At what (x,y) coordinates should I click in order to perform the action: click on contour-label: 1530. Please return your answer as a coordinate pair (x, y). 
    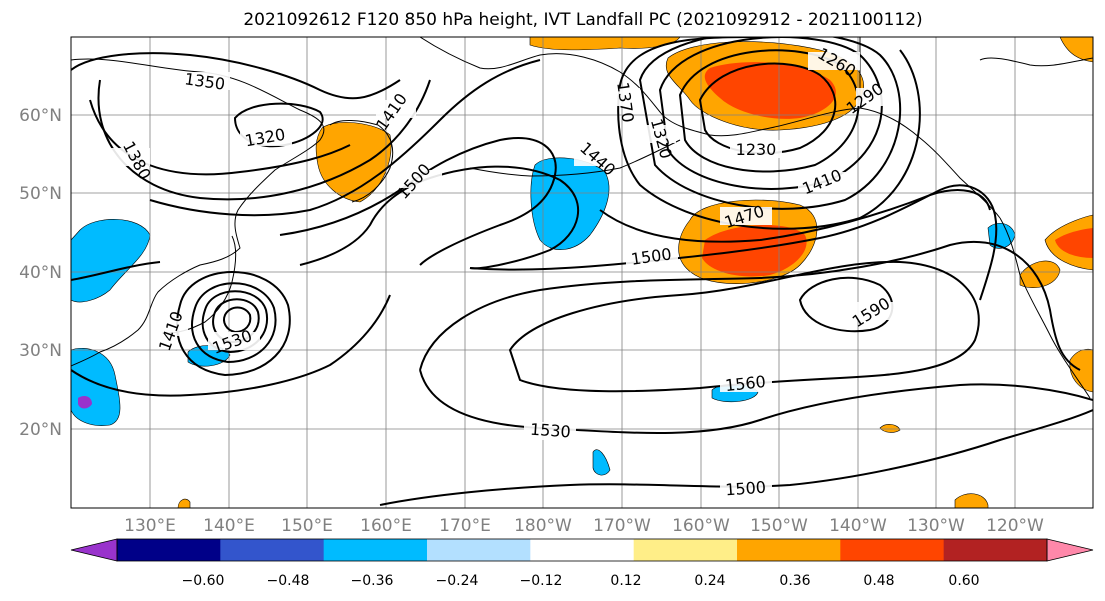
    Looking at the image, I should click on (550, 431).